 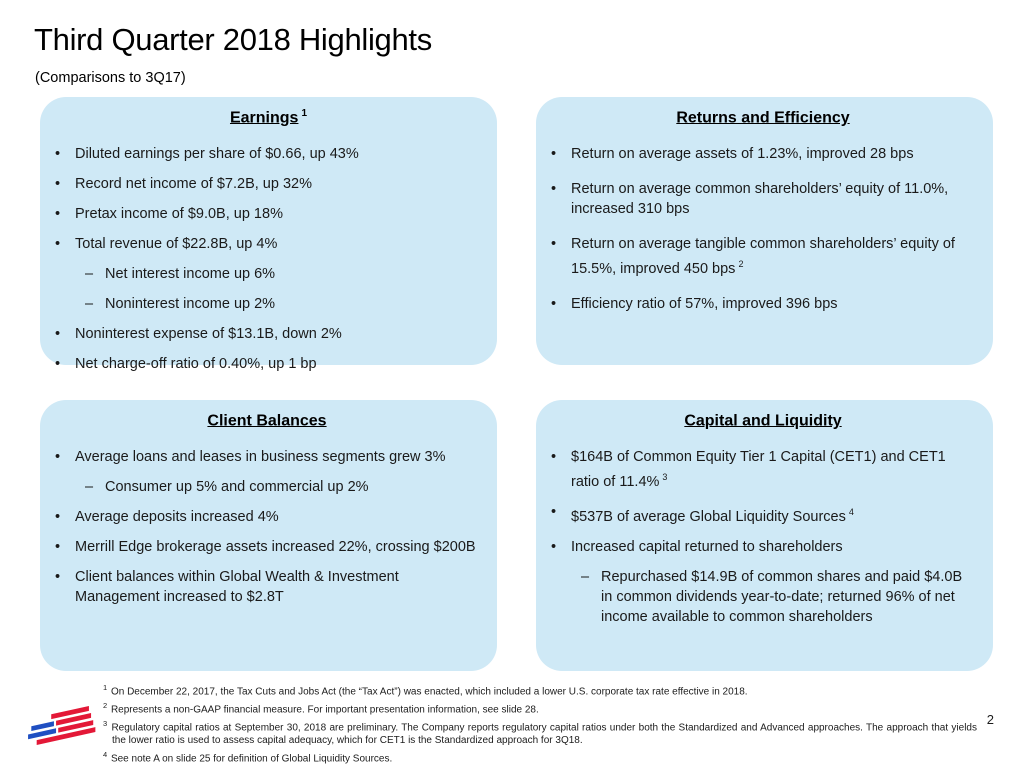 What do you see at coordinates (851, 512) in the screenshot?
I see `footnote-ref: 4` at bounding box center [851, 512].